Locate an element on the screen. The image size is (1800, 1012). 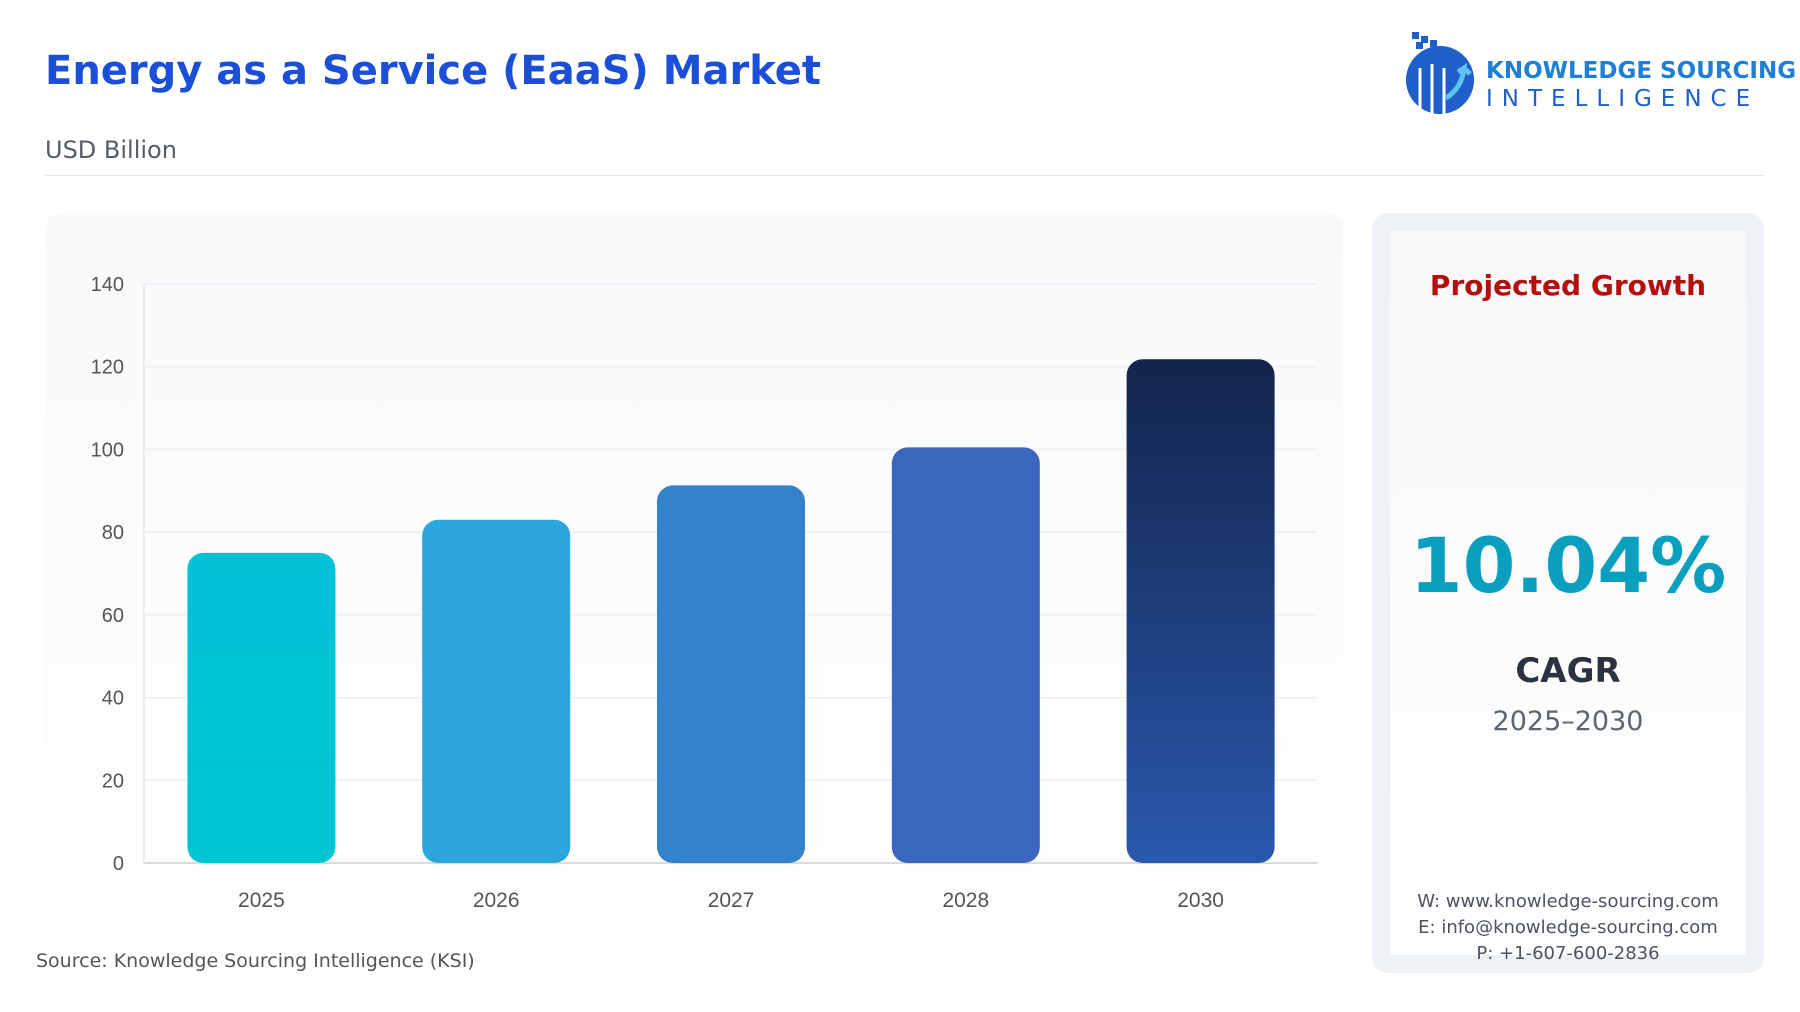
divider is located at coordinates (905, 175).